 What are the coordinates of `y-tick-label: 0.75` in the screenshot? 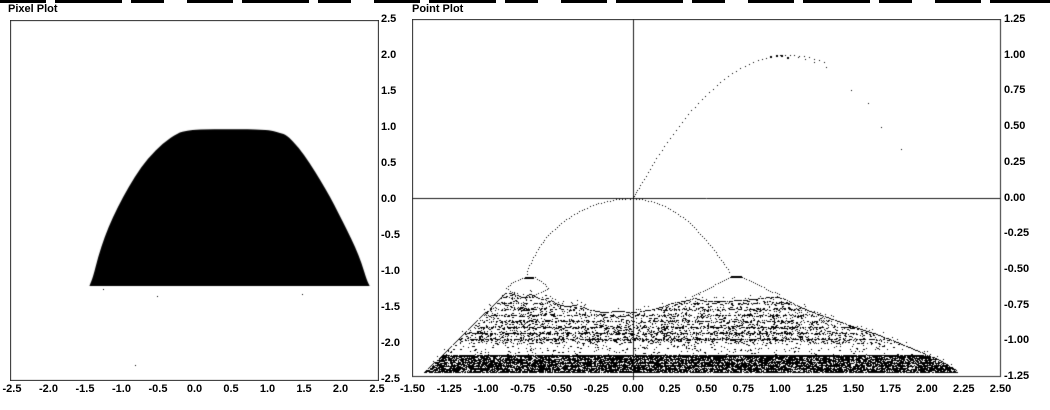 It's located at (1015, 90).